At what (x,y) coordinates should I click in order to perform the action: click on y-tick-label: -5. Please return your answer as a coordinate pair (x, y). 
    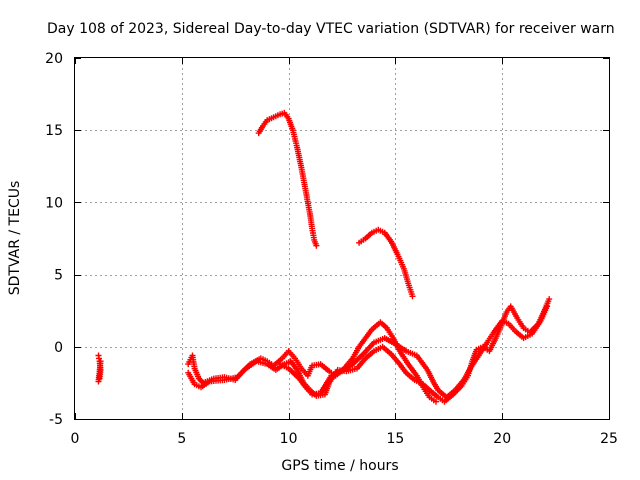
    Looking at the image, I should click on (56, 420).